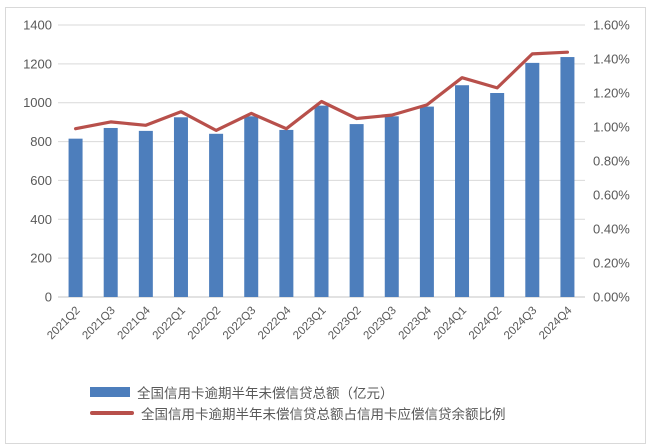 The height and width of the screenshot is (447, 653). Describe the element at coordinates (611, 161) in the screenshot. I see `right-axis-tick-label: 0.80%` at that location.